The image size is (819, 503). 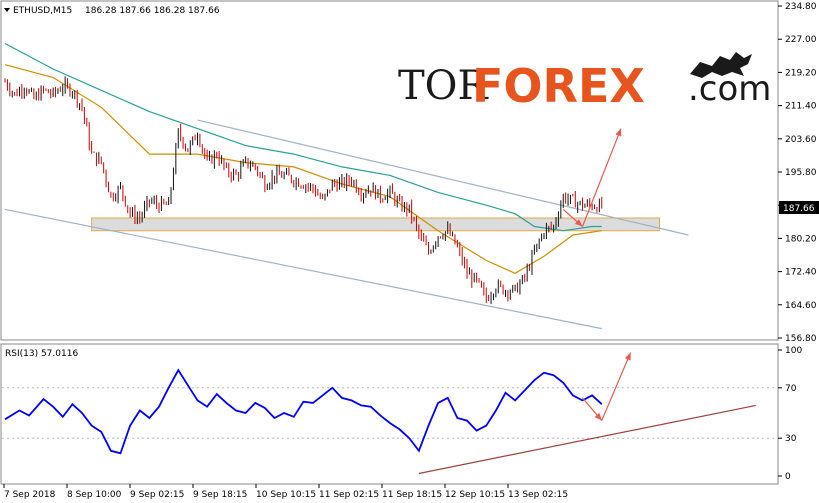 What do you see at coordinates (801, 40) in the screenshot?
I see `price-tick-label: 227.00` at bounding box center [801, 40].